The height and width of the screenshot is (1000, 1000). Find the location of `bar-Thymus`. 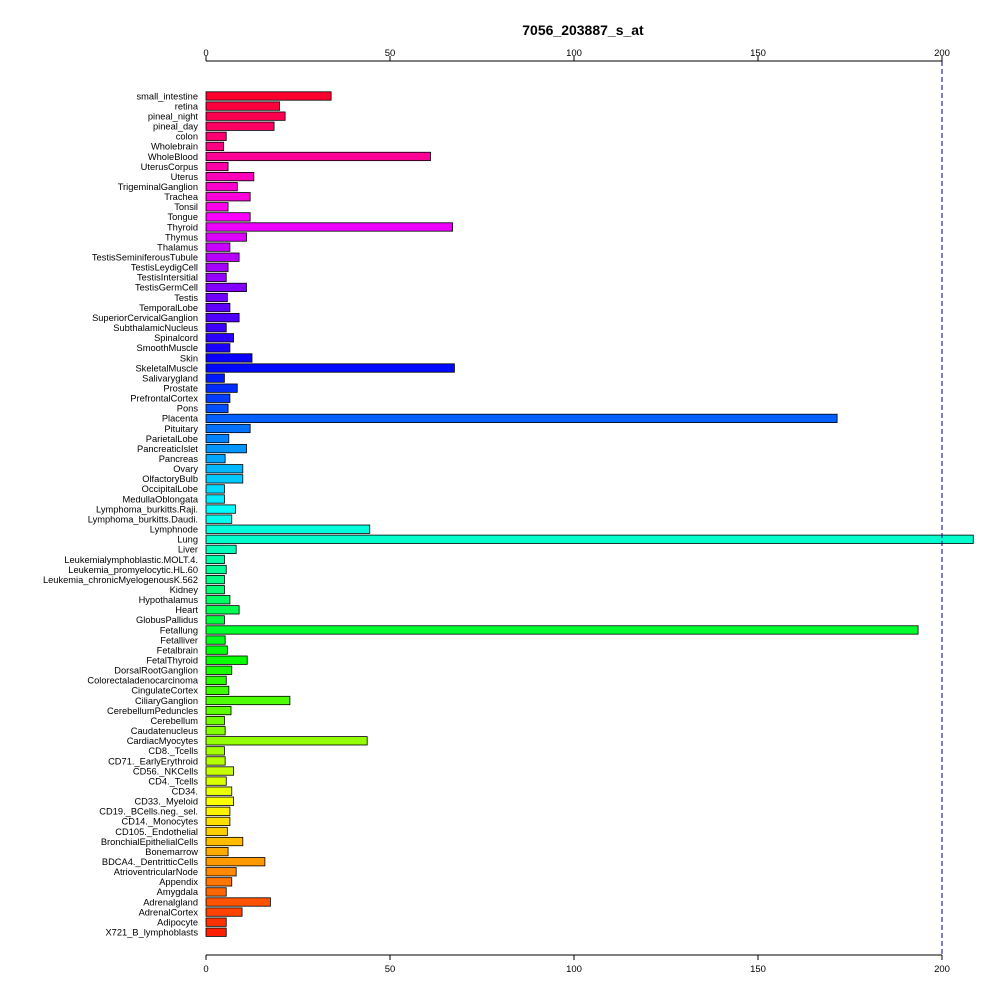

bar-Thymus is located at coordinates (226, 237).